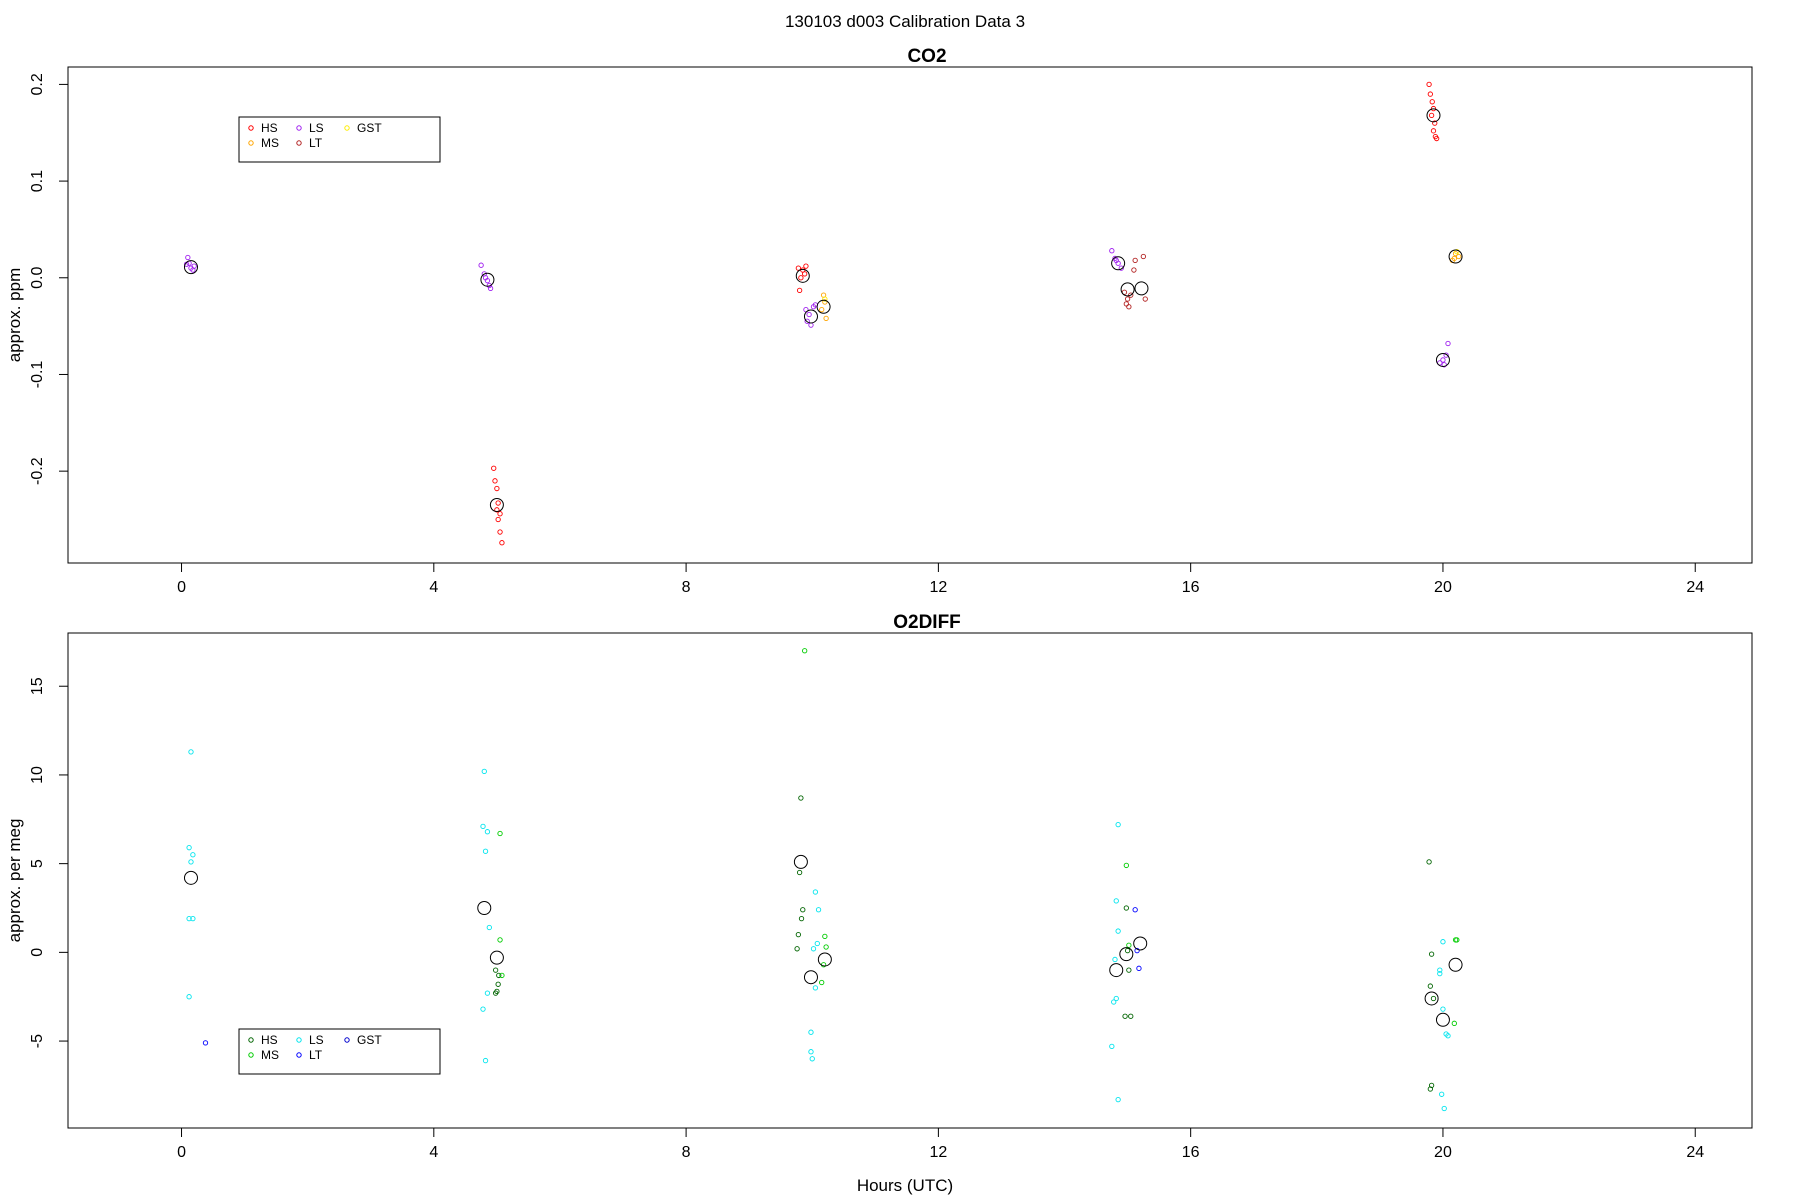 The image size is (1800, 1200). I want to click on legend-box, so click(339, 1051).